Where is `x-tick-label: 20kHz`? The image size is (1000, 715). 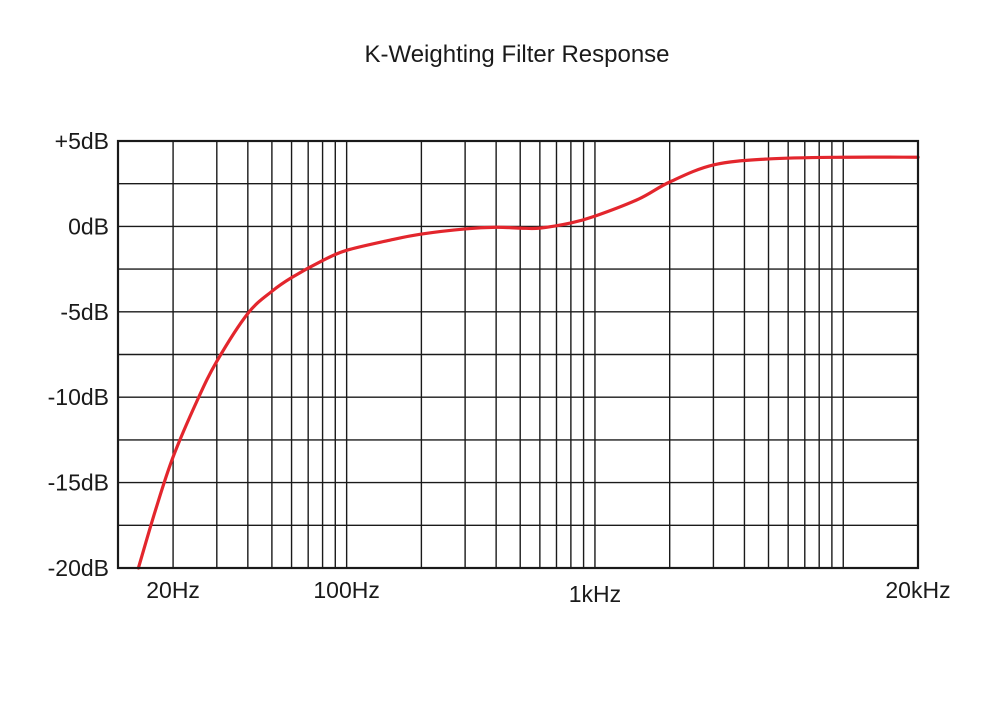
x-tick-label: 20kHz is located at coordinates (917, 590).